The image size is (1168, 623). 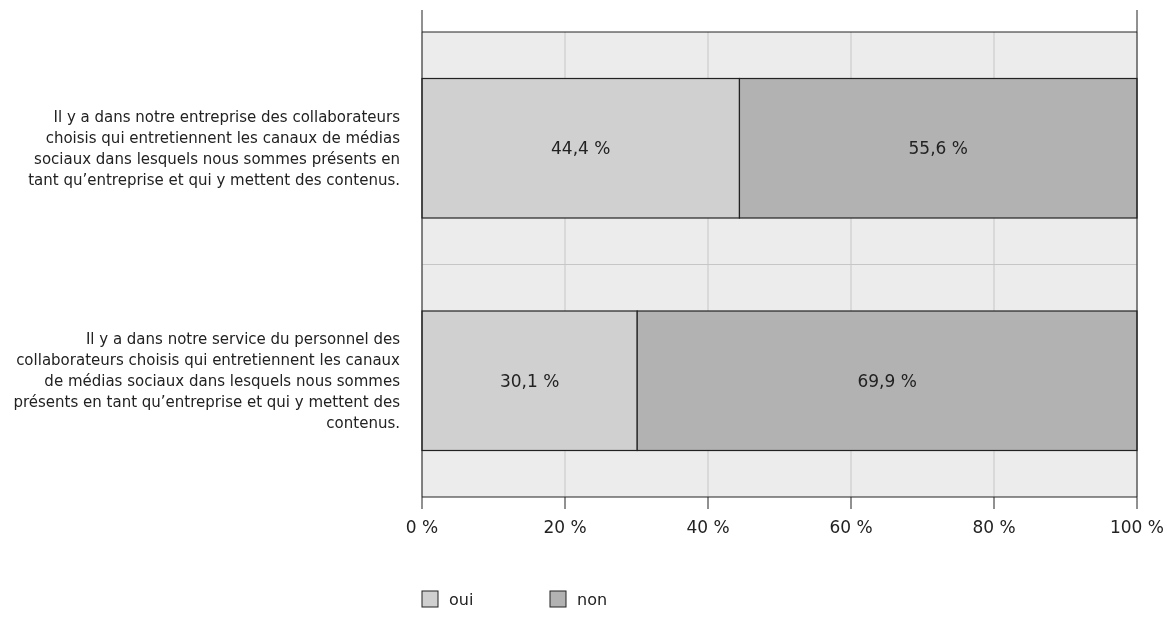 What do you see at coordinates (994, 527) in the screenshot?
I see `x-tick-label: 80 %` at bounding box center [994, 527].